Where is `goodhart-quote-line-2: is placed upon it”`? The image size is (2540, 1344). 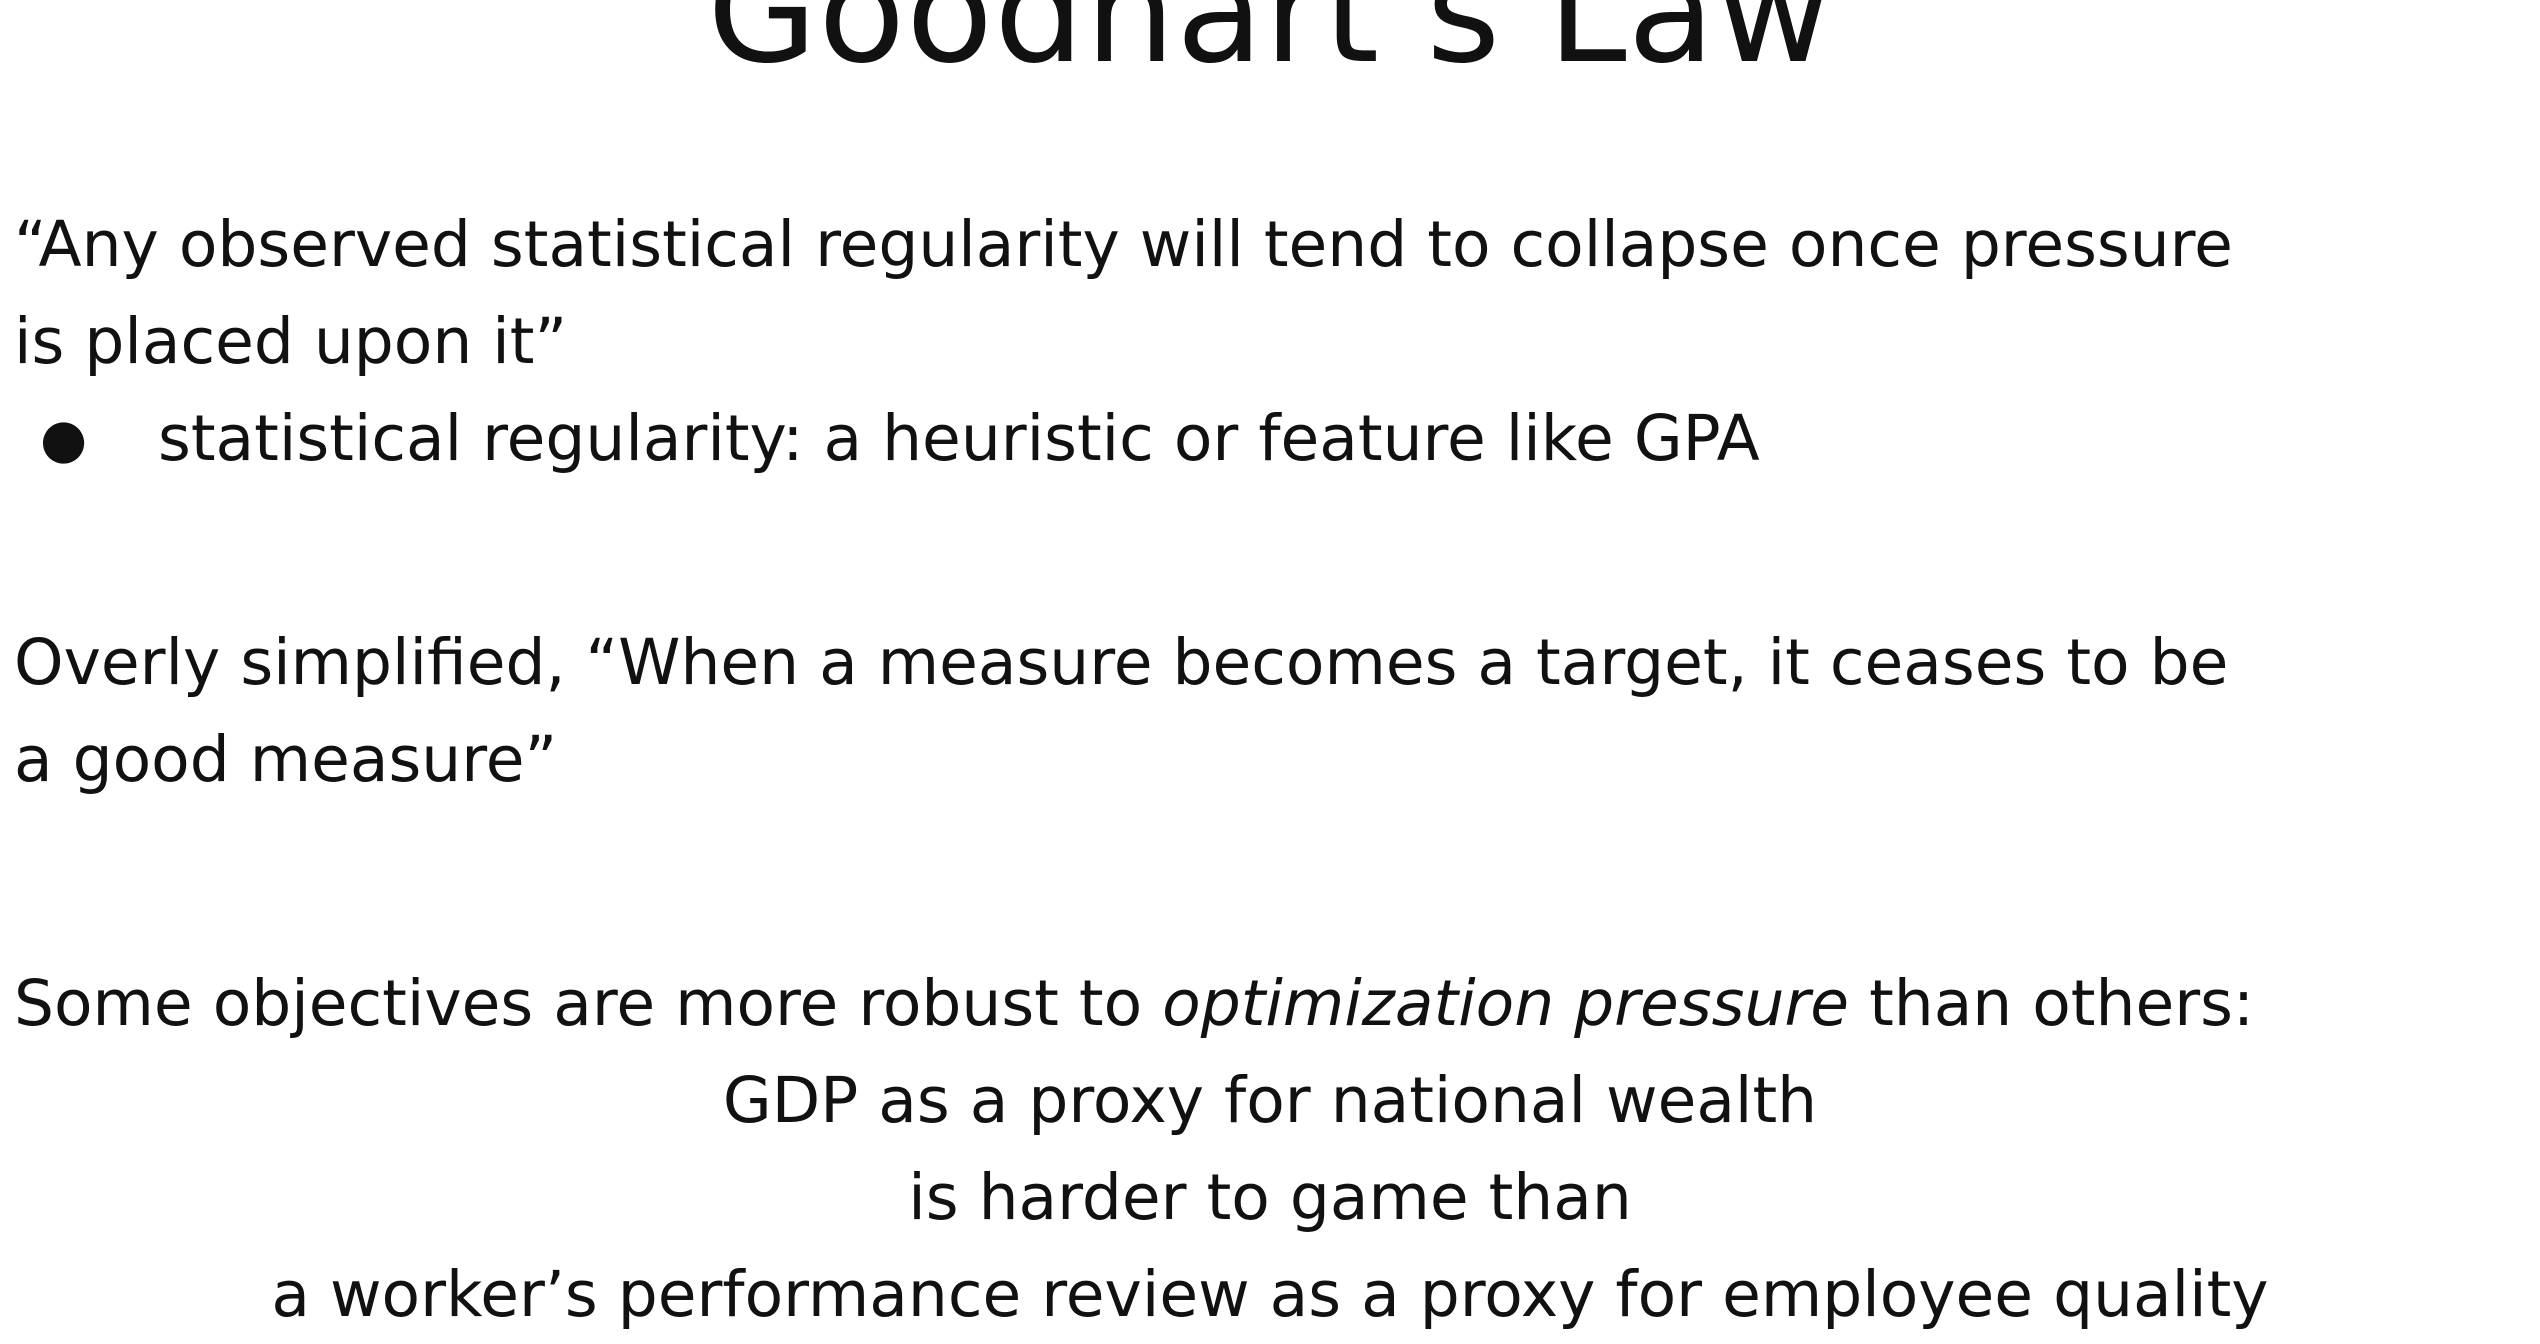
goodhart-quote-line-2: is placed upon it” is located at coordinates (291, 341).